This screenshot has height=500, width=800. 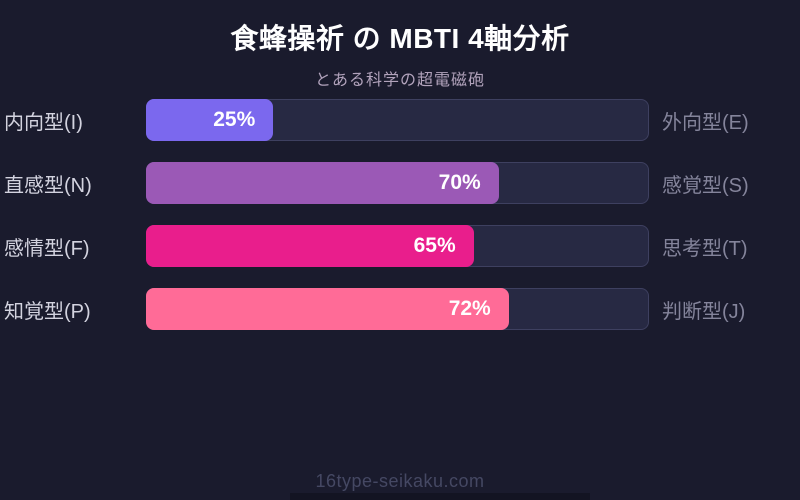 What do you see at coordinates (310, 246) in the screenshot?
I see `axis-bar: 65%` at bounding box center [310, 246].